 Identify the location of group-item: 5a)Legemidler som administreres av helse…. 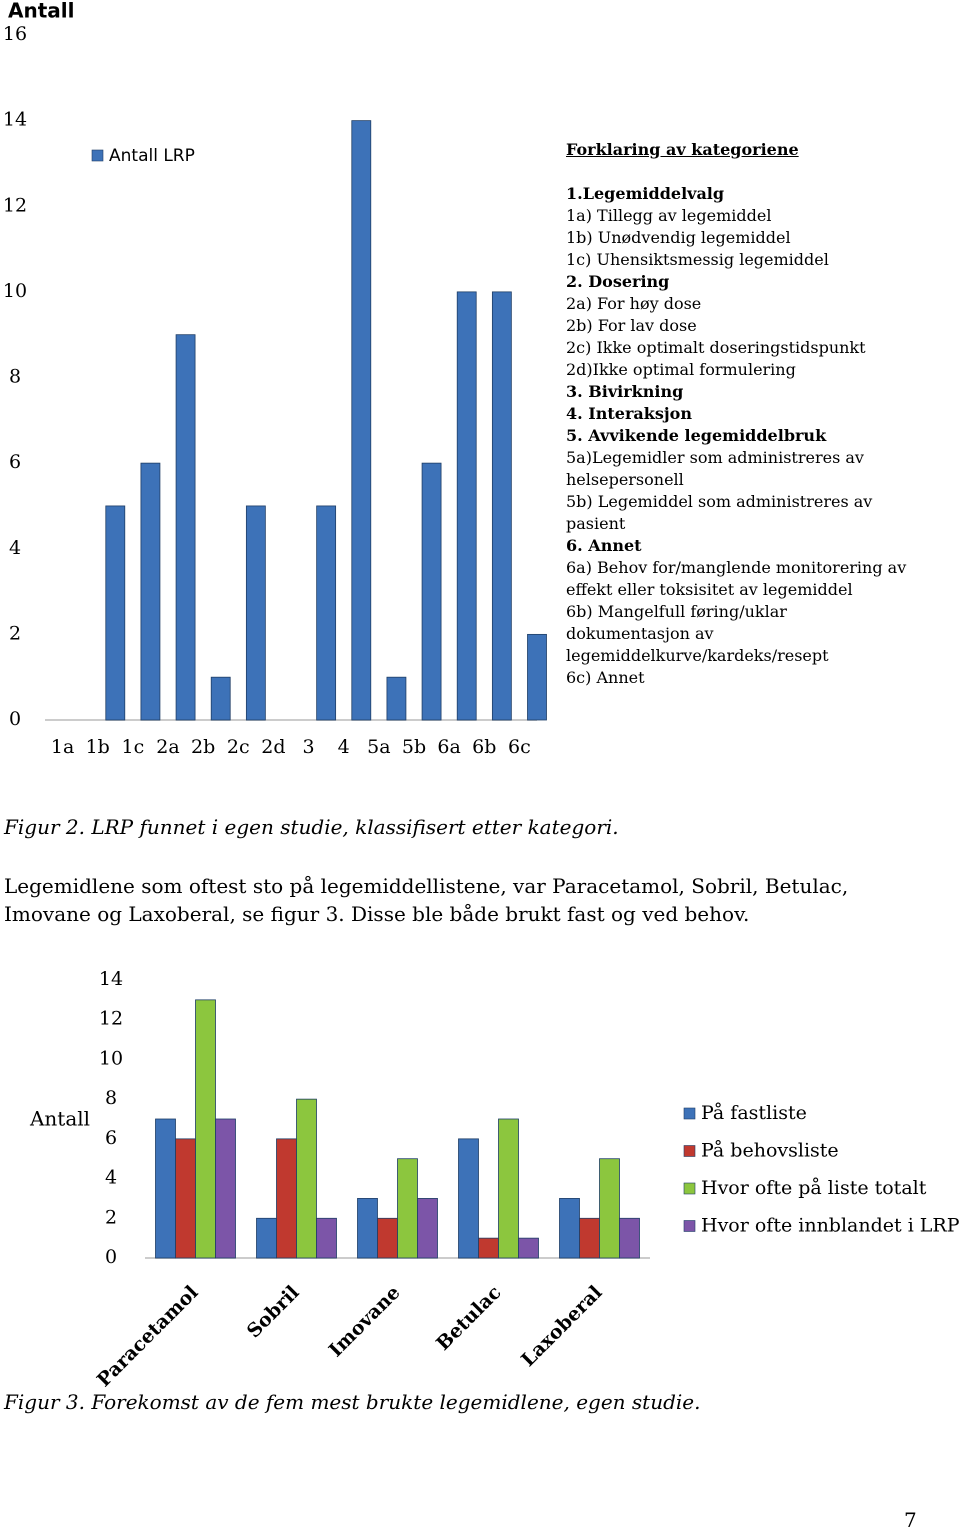
(715, 468).